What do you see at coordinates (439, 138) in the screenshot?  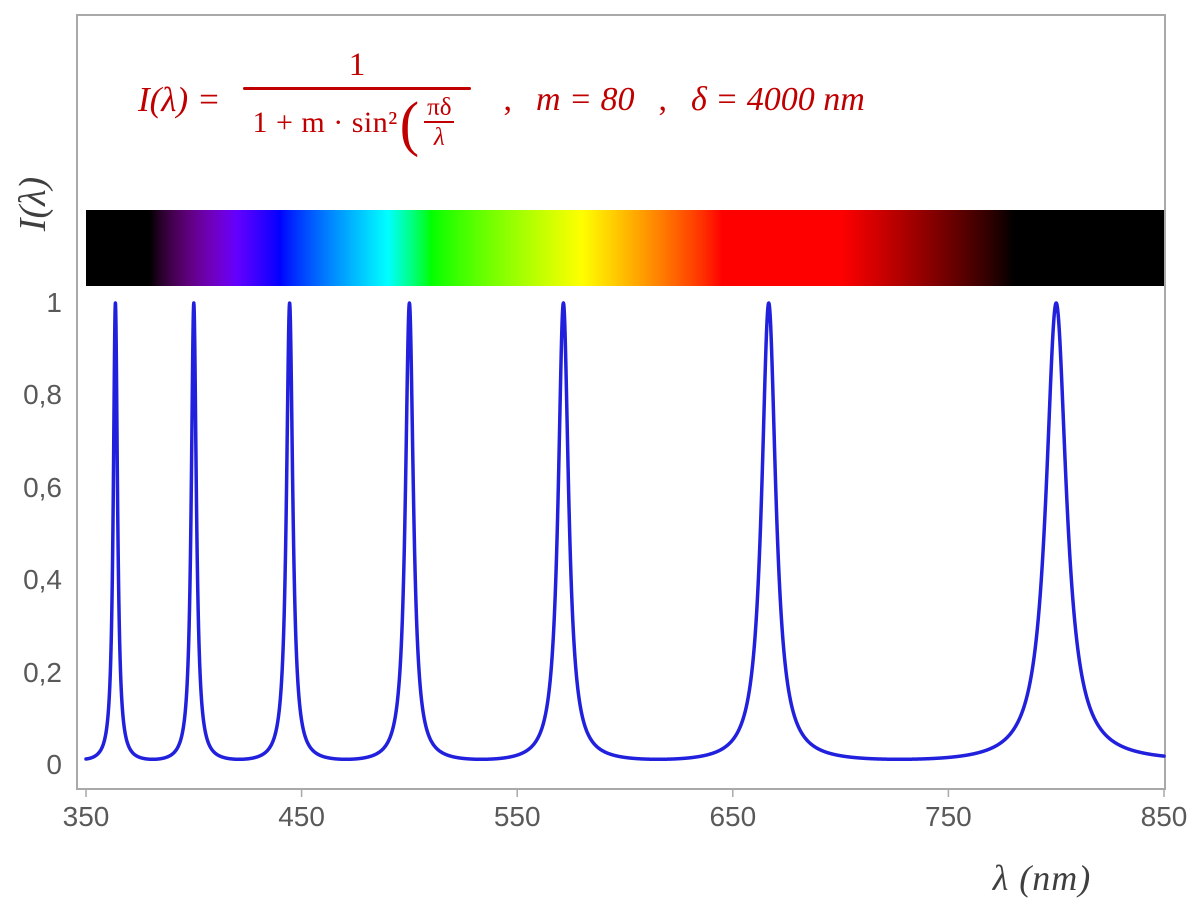 I see `inner-fraction-denominator: λ` at bounding box center [439, 138].